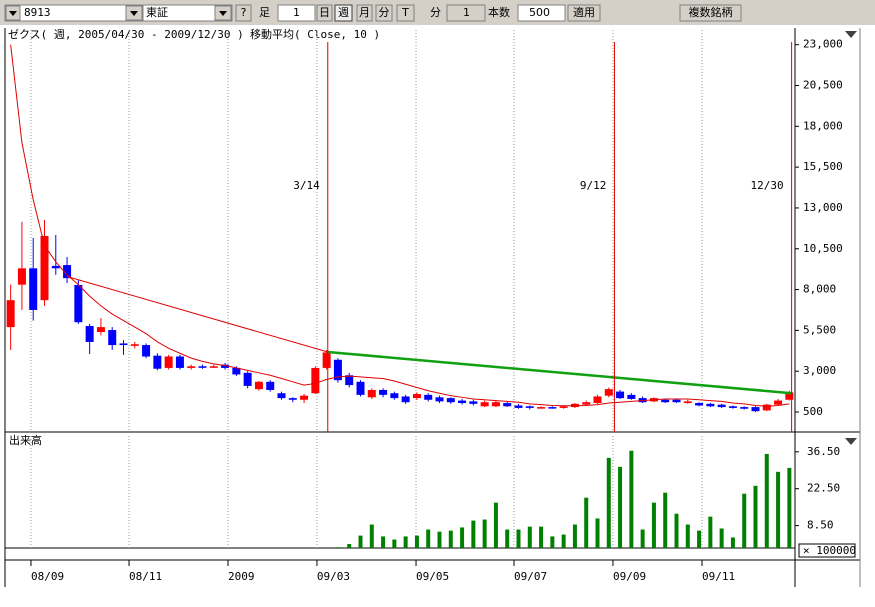  I want to click on x-tick-label: 09/03, so click(333, 576).